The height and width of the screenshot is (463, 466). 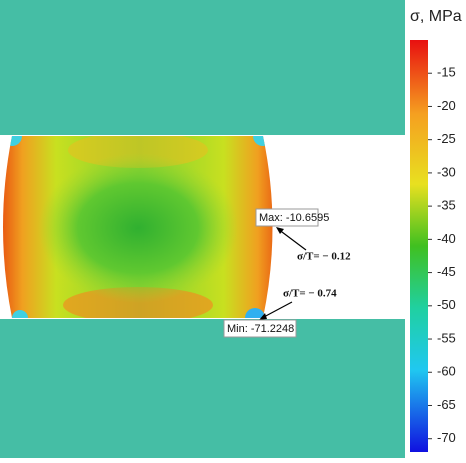 I want to click on colorbar-title: σ, MPa, so click(x=436, y=16).